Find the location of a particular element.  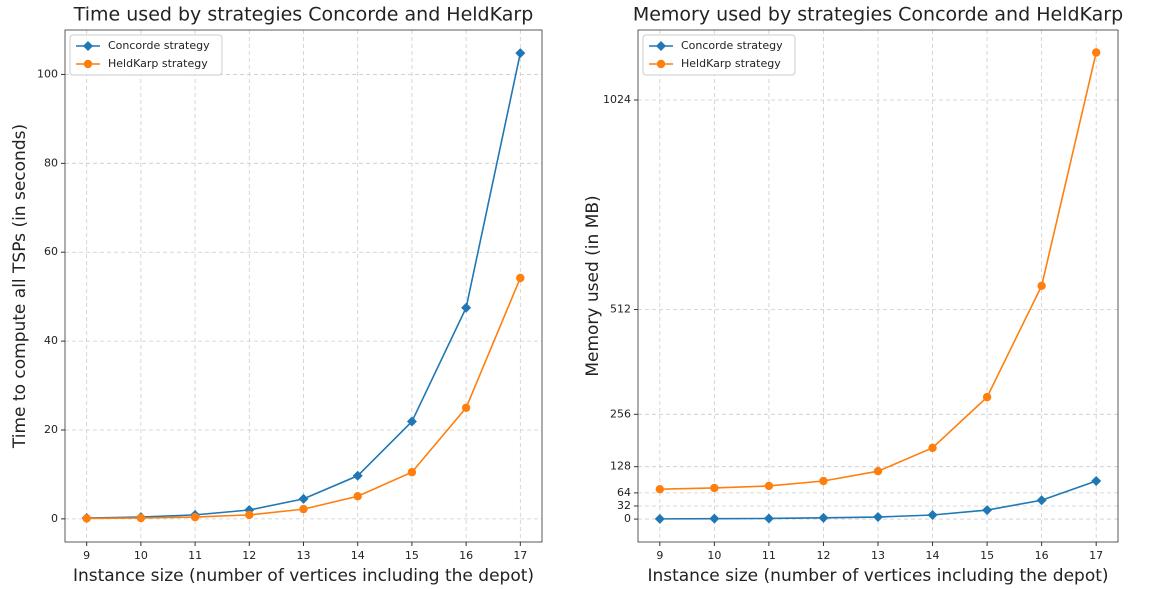

y-axis-label: Memory used (in MB) is located at coordinates (593, 285).